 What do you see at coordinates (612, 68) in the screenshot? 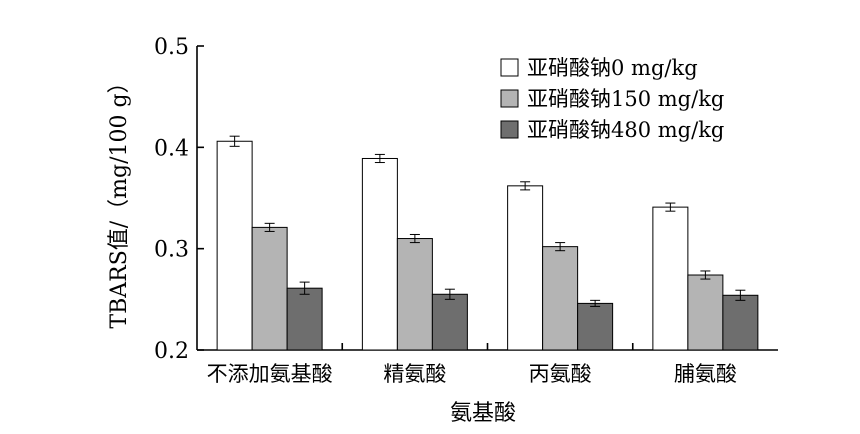
I see `legend-label: 亚硝酸钠0 mg/kg` at bounding box center [612, 68].